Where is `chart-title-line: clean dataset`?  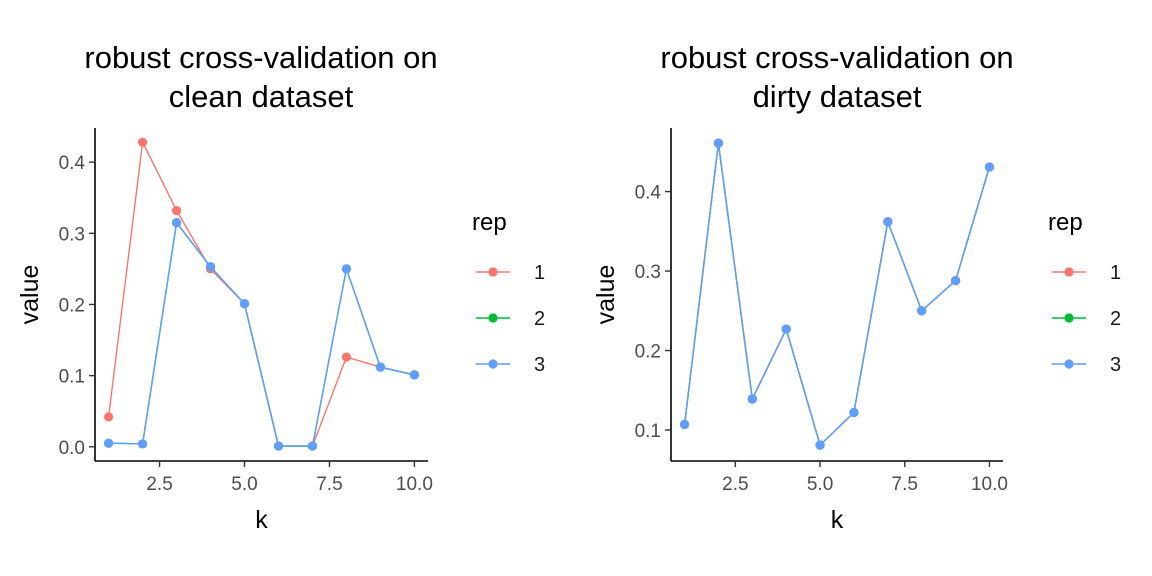 chart-title-line: clean dataset is located at coordinates (261, 96).